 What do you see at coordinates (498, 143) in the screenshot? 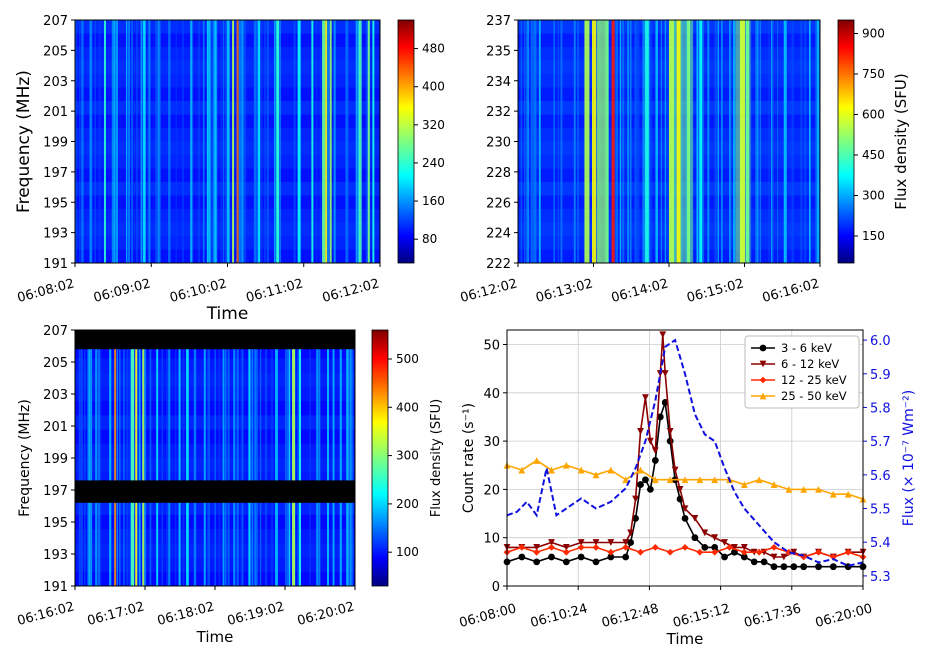
I see `y-tick-label: 230` at bounding box center [498, 143].